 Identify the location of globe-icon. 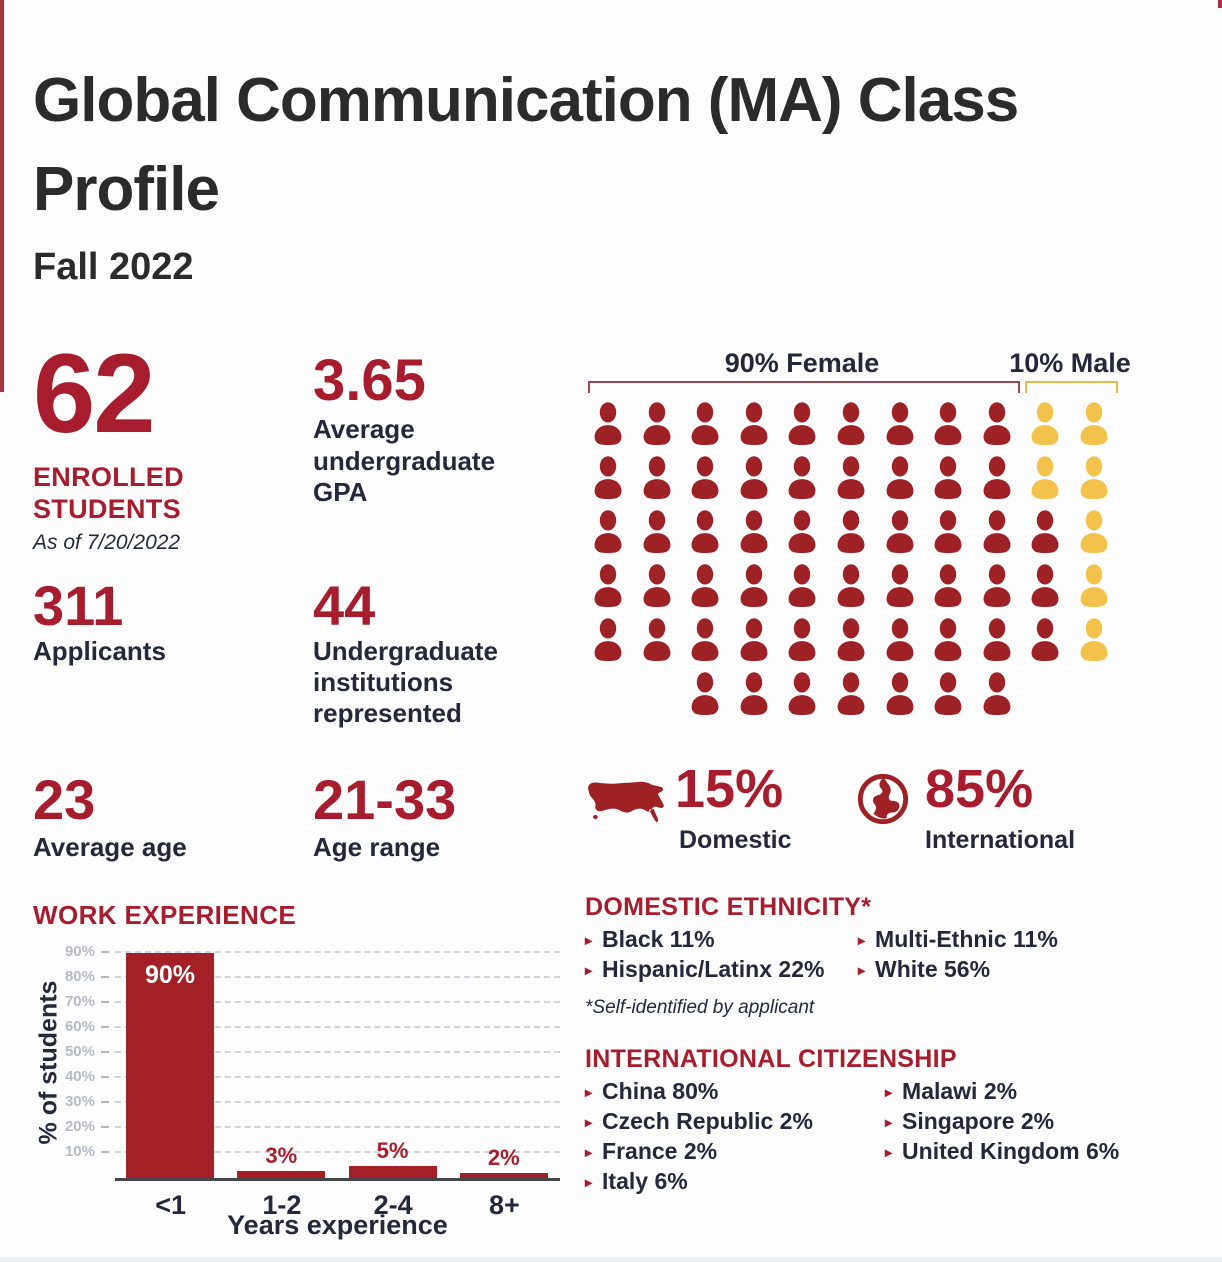
(883, 799).